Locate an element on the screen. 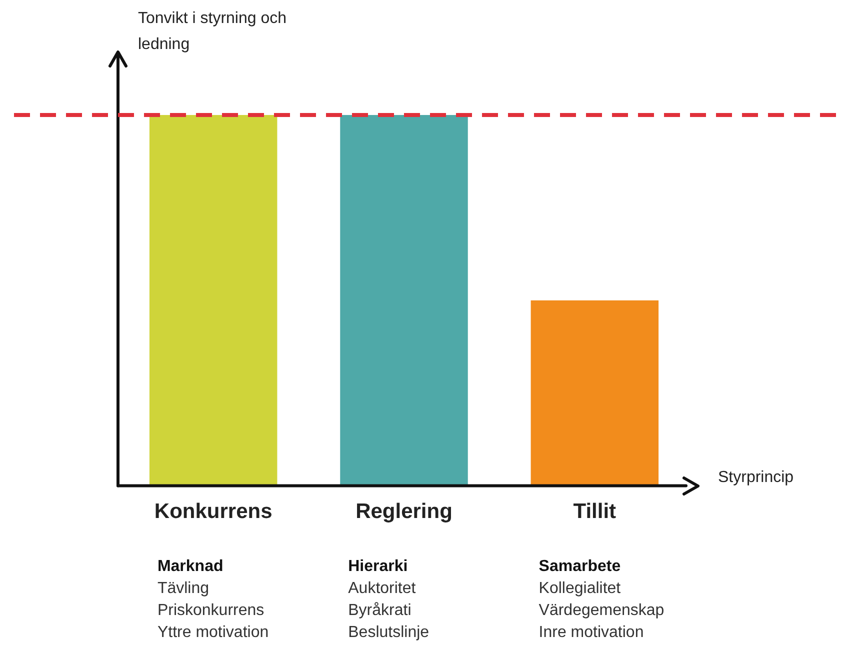 This screenshot has height=651, width=846. x-tick-label: Konkurrens is located at coordinates (213, 512).